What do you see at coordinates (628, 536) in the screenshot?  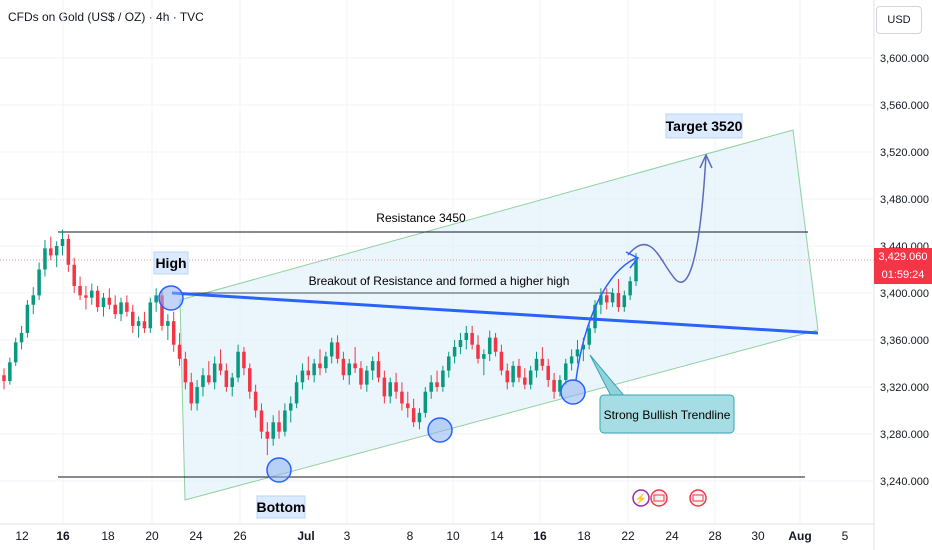 I see `x-tick-label: 22` at bounding box center [628, 536].